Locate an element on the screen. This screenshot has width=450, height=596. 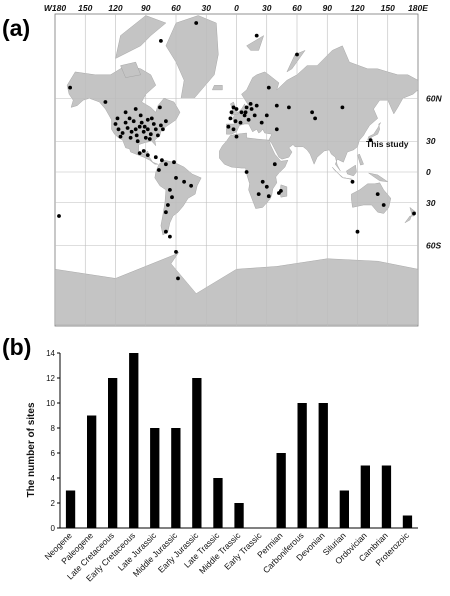
bar-proterozoic is located at coordinates (407, 521).